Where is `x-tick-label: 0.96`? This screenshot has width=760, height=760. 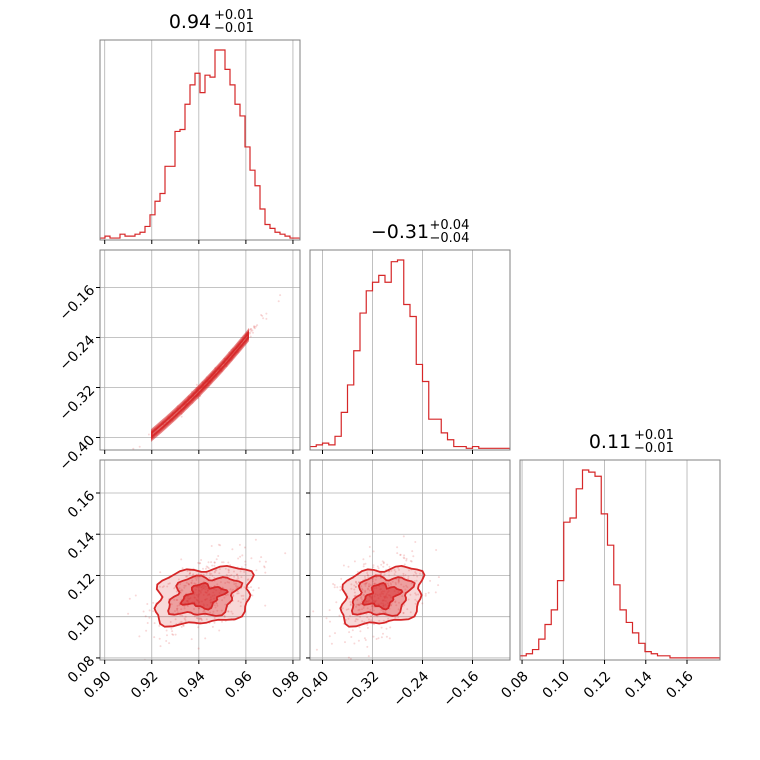
x-tick-label: 0.96 is located at coordinates (238, 684).